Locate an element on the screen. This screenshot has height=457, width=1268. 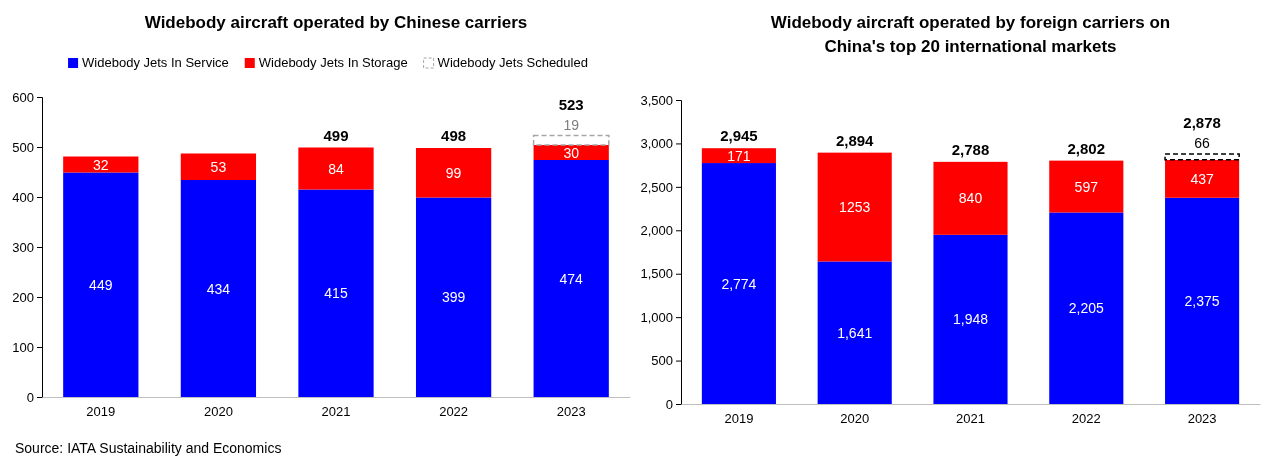
total-label: 499 is located at coordinates (336, 135).